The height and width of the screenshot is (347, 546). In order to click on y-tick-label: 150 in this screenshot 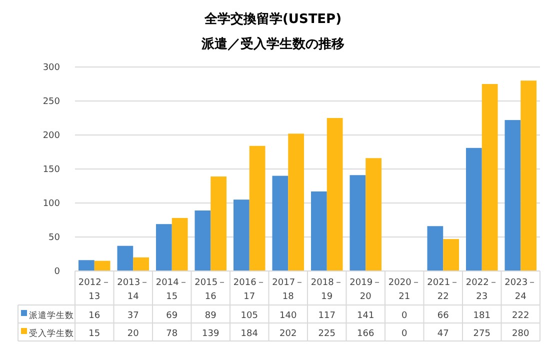, I will do `click(51, 169)`.